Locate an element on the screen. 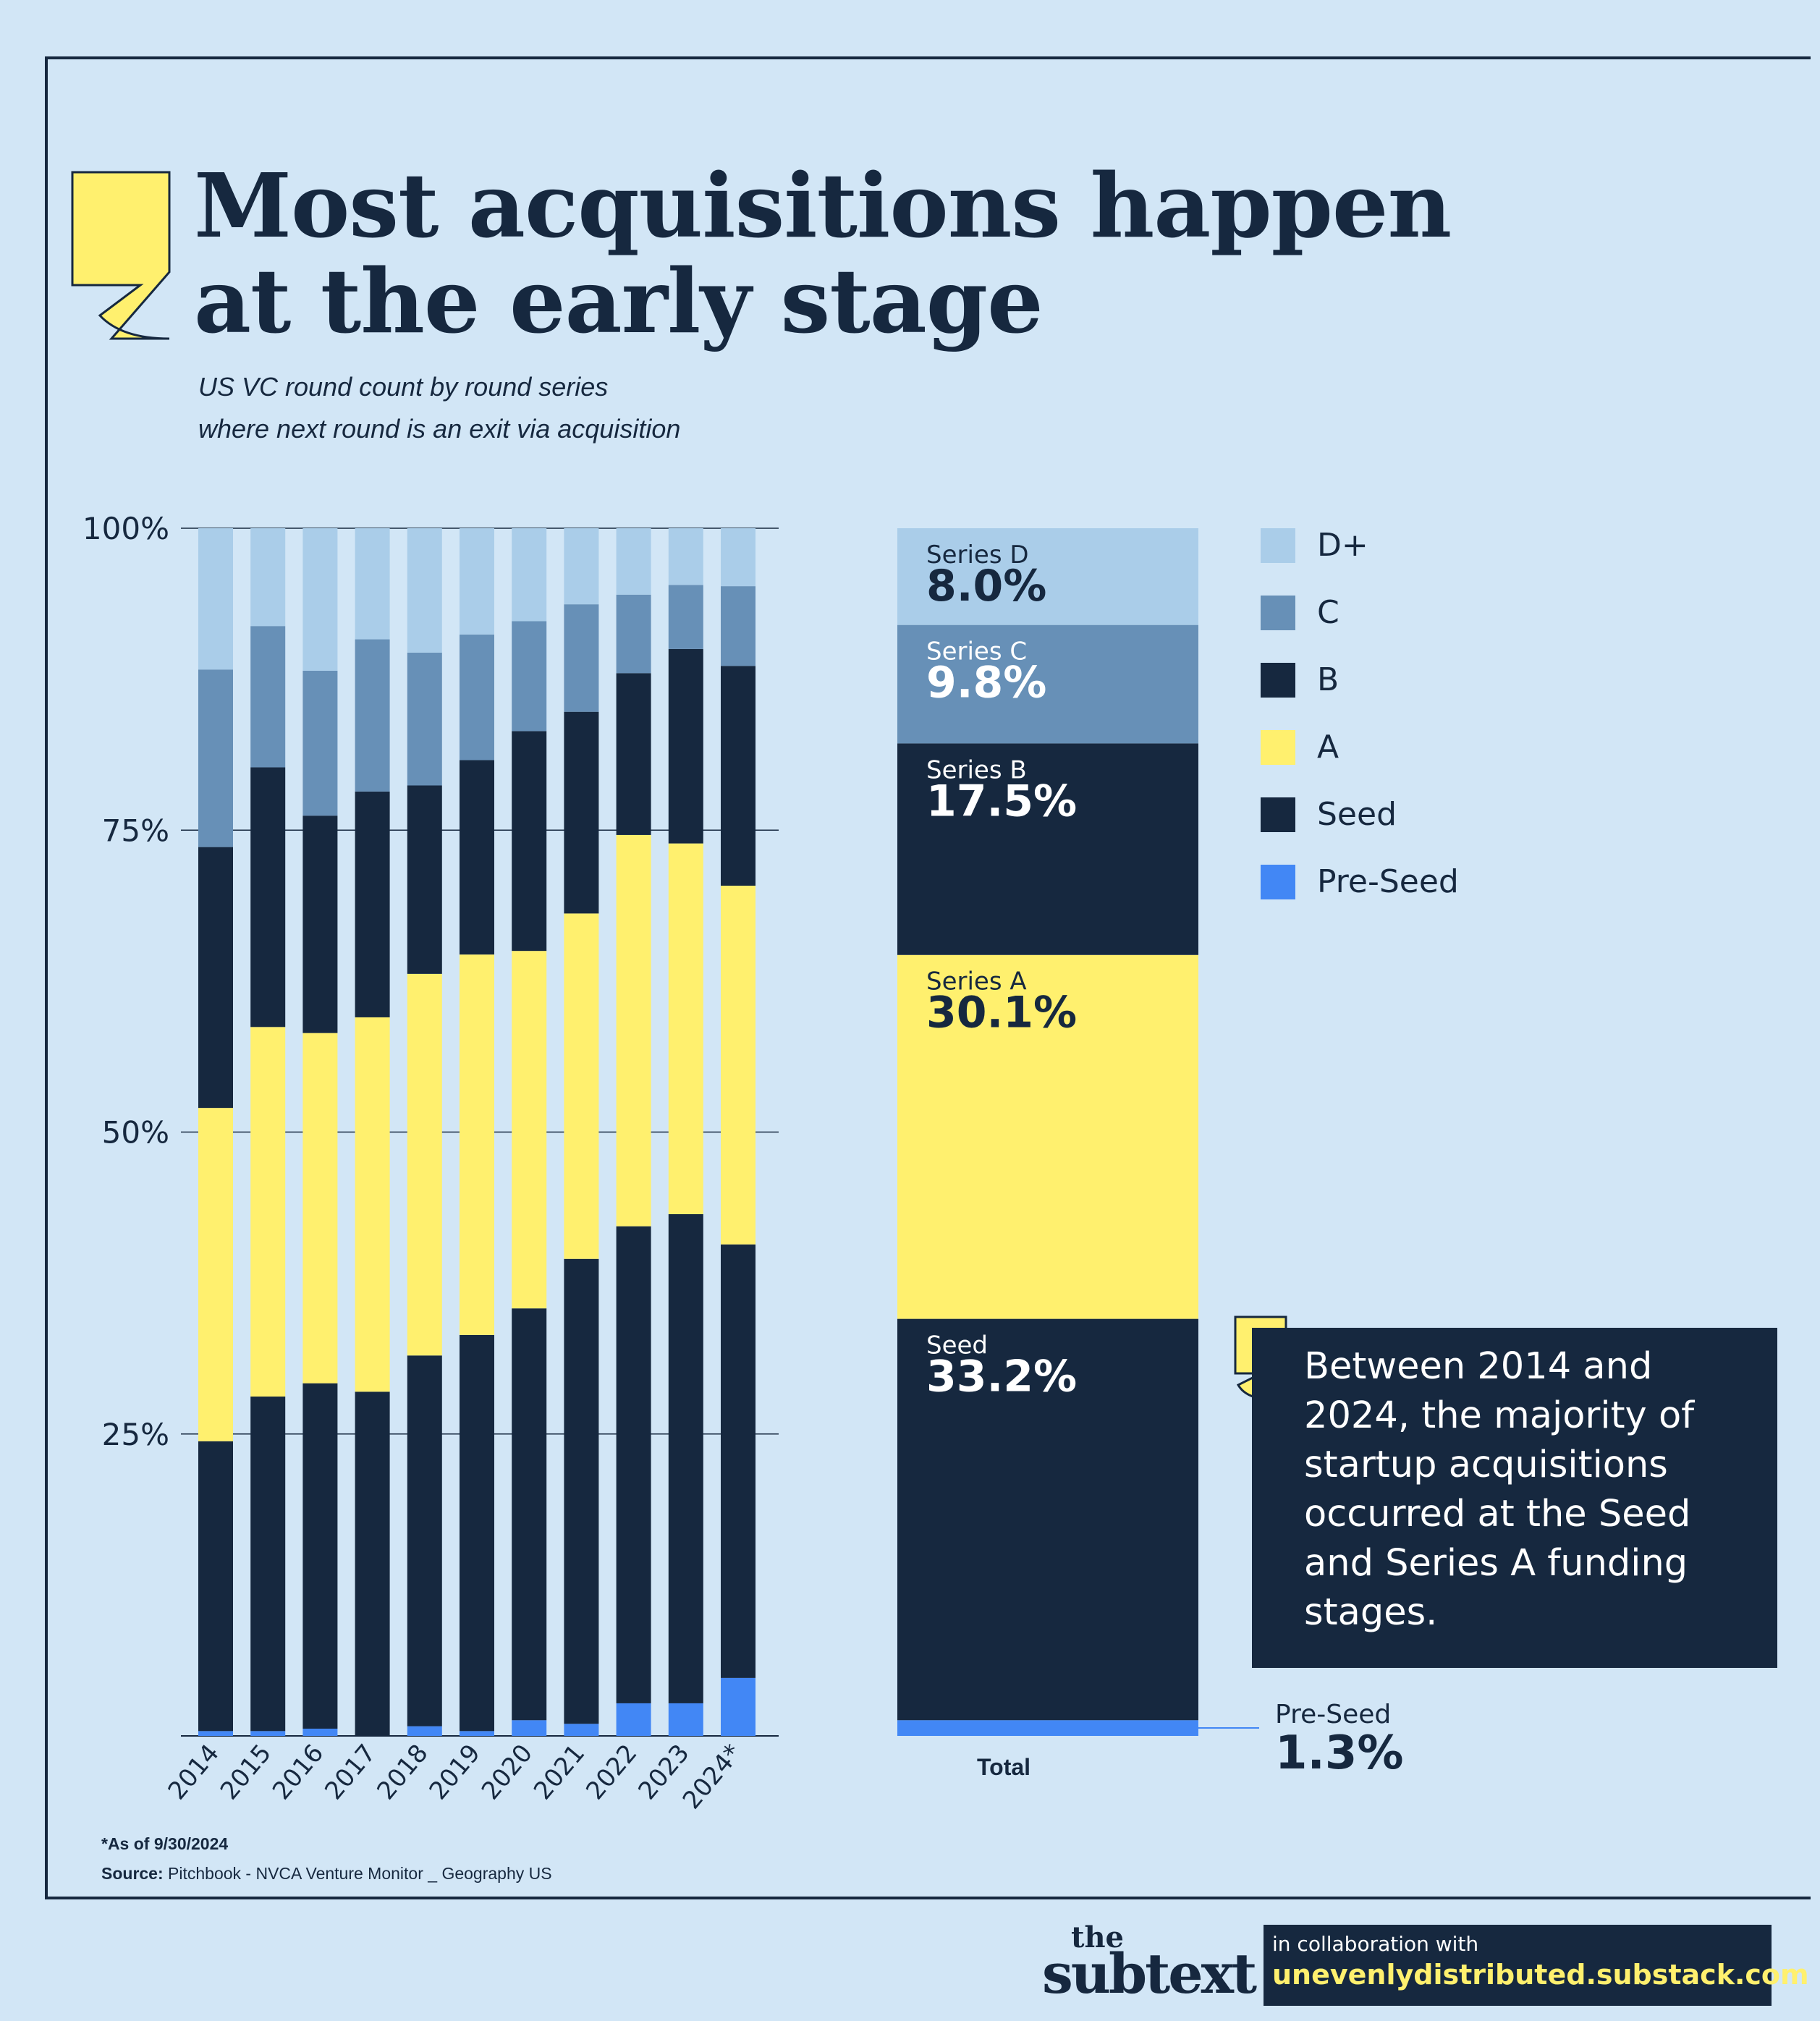  legend-label: Seed is located at coordinates (1357, 814).